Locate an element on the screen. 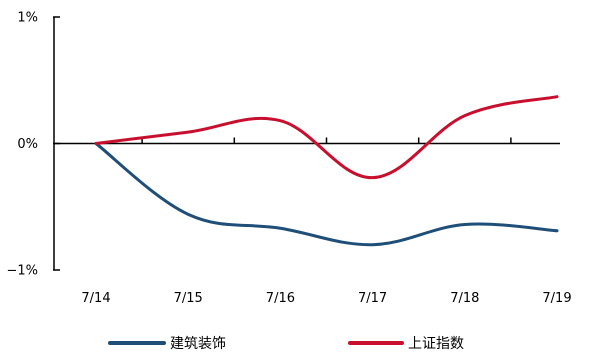 The width and height of the screenshot is (594, 353). legend-label: 上证指数 is located at coordinates (436, 344).